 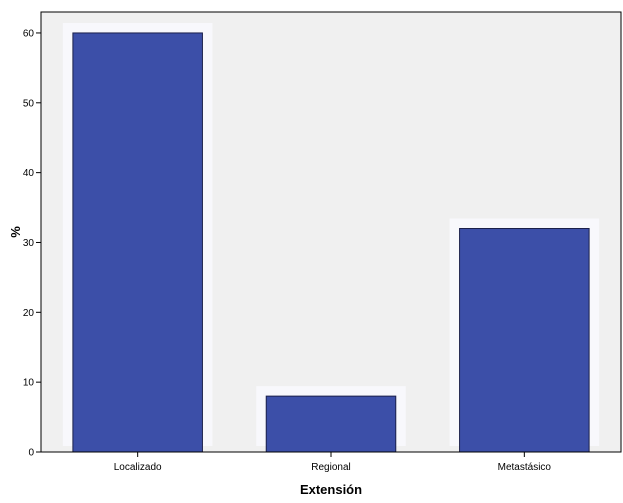 I want to click on y-tick-label: 10, so click(x=29, y=383).